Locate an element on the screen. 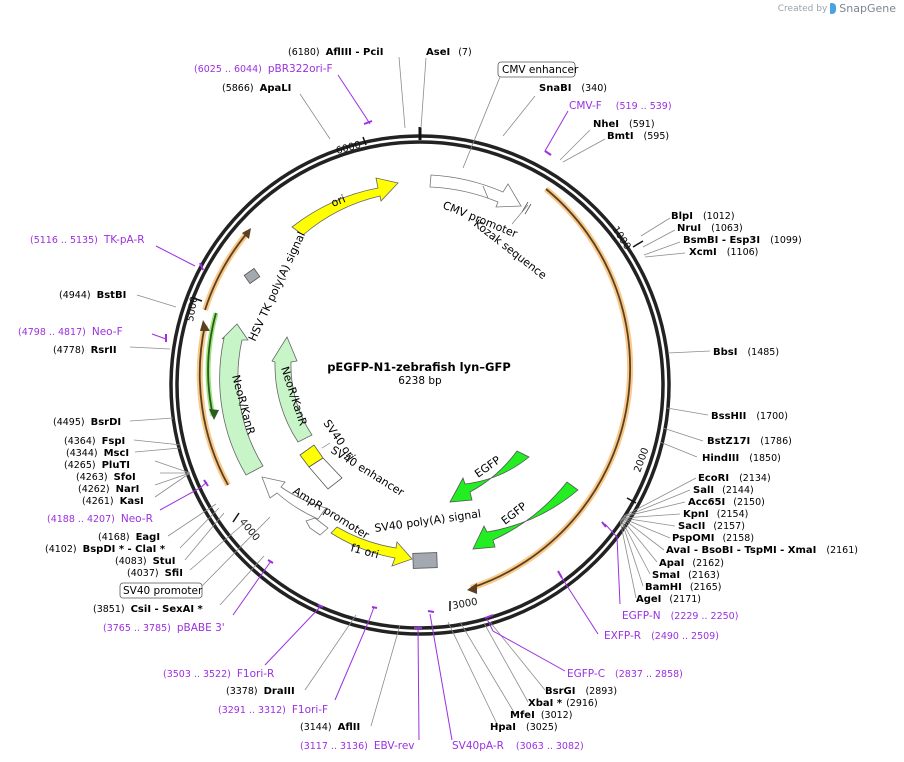 Image resolution: width=904 pixels, height=762 pixels. site-apaLI: (5866) ApaLI is located at coordinates (256, 88).